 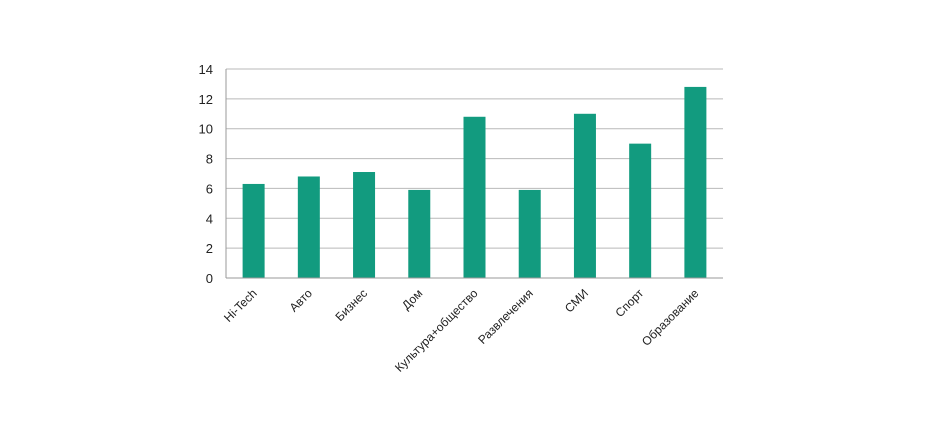 What do you see at coordinates (630, 303) in the screenshot?
I see `x-tick-label: Спорт` at bounding box center [630, 303].